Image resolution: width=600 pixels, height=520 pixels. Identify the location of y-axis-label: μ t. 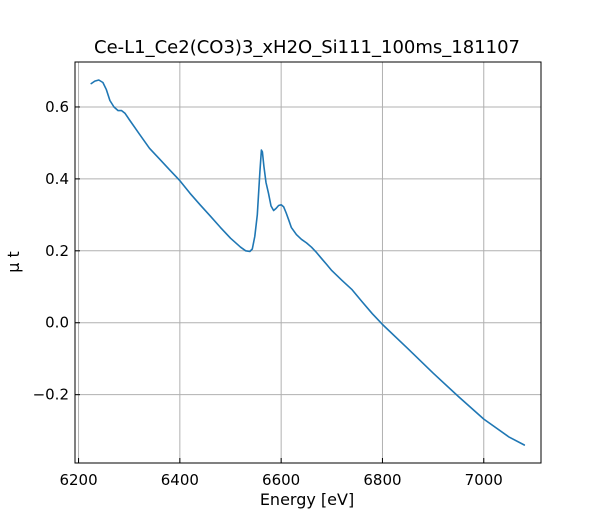
(13, 262).